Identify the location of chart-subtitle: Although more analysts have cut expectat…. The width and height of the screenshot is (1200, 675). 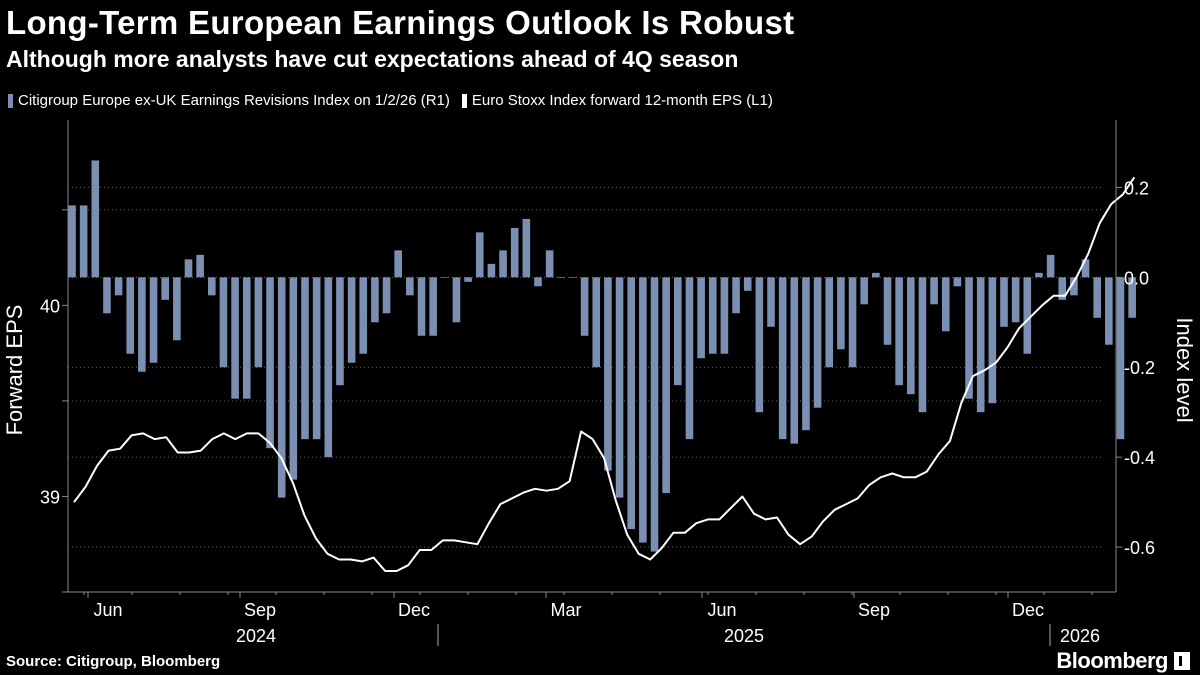
(372, 59).